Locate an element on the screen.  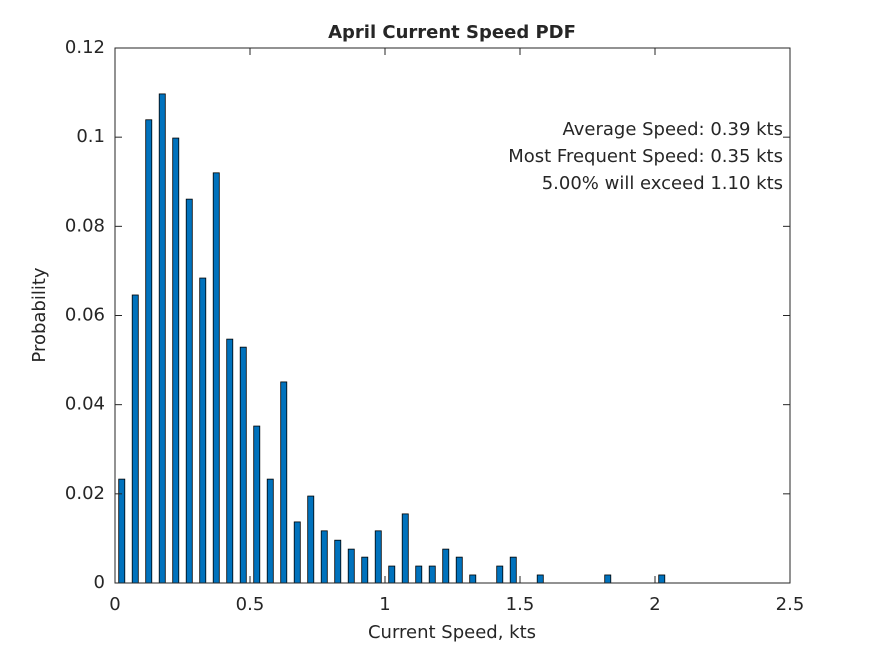
x-tick-label: 2.5 is located at coordinates (790, 604).